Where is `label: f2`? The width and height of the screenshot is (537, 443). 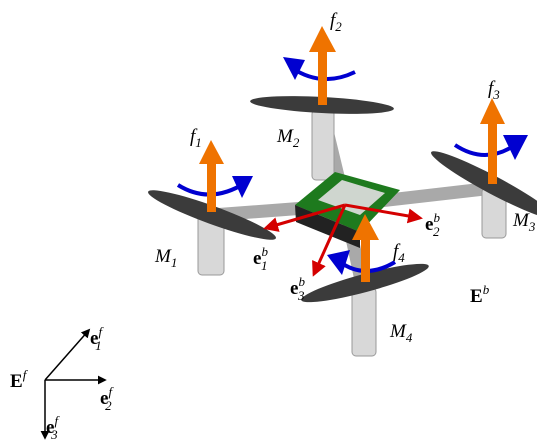
label: f2 is located at coordinates (336, 22).